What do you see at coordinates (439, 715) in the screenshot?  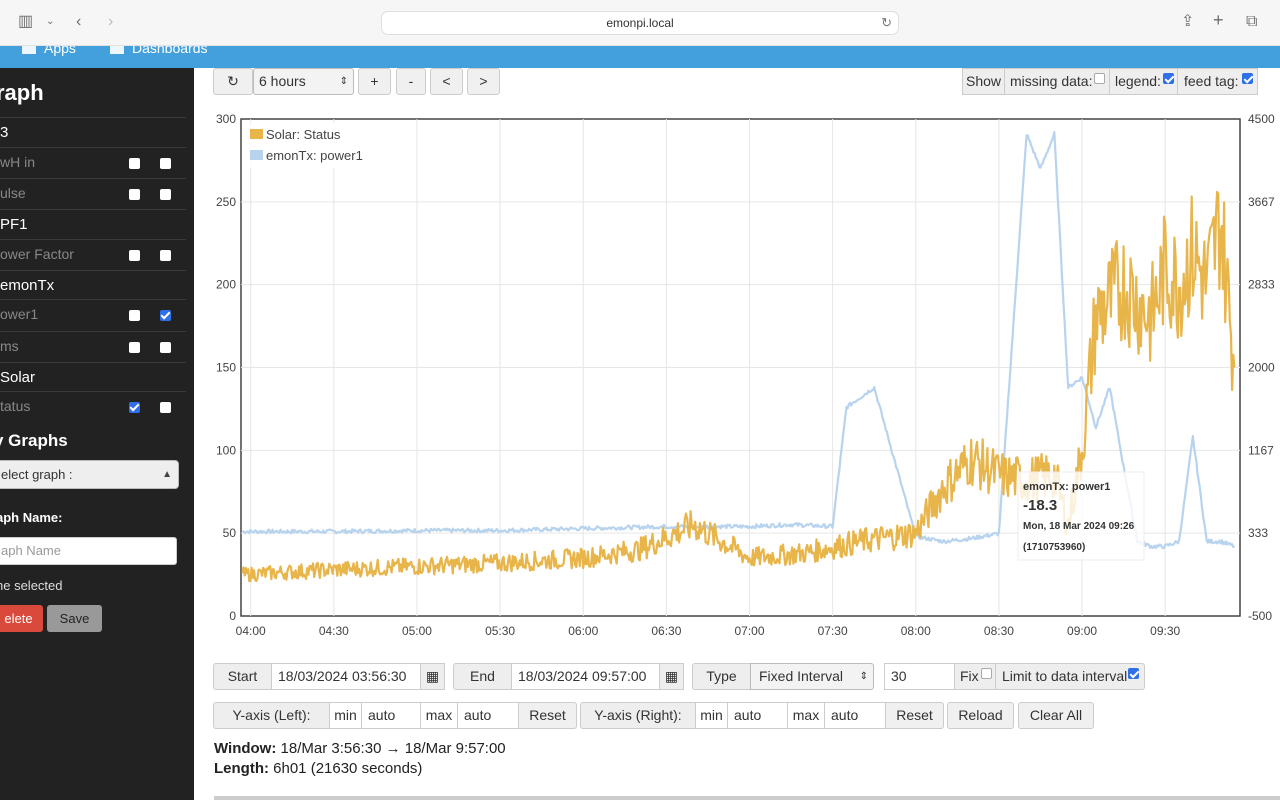 I see `left-max-label: max` at bounding box center [439, 715].